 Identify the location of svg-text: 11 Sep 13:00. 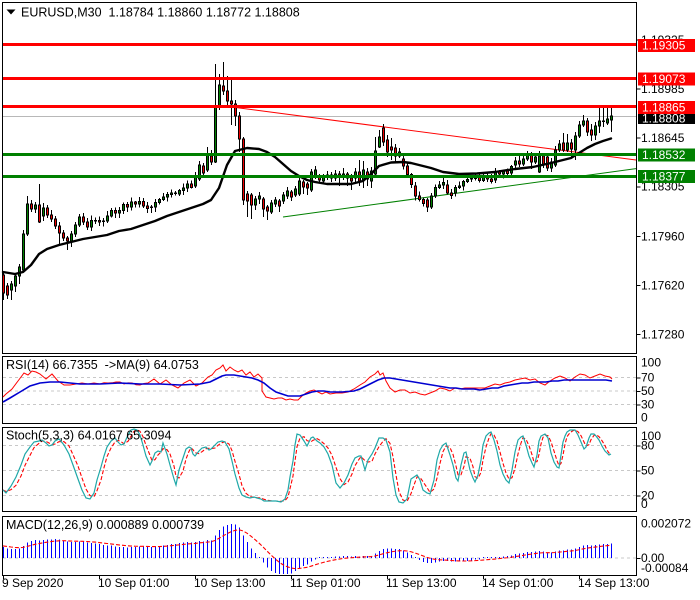
(421, 583).